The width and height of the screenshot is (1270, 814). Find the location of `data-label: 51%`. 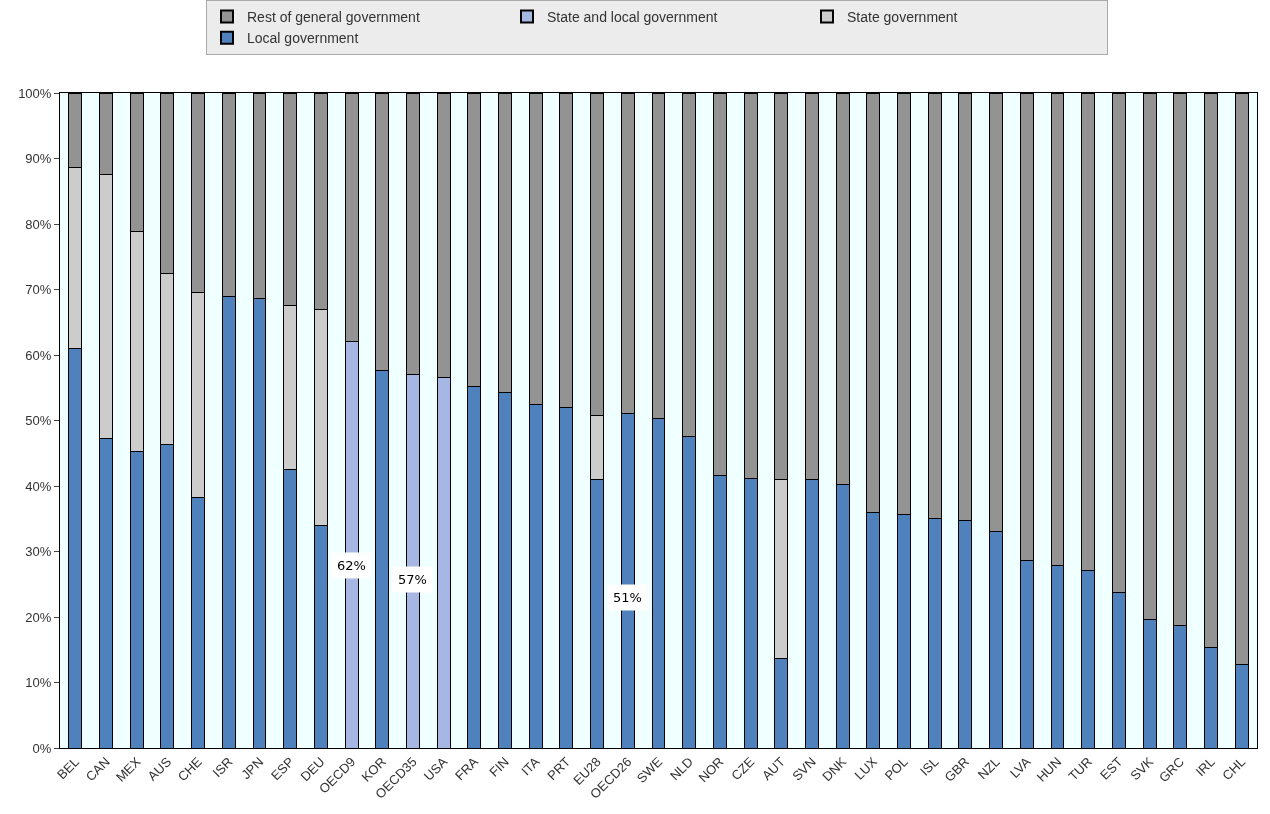

data-label: 51% is located at coordinates (627, 597).